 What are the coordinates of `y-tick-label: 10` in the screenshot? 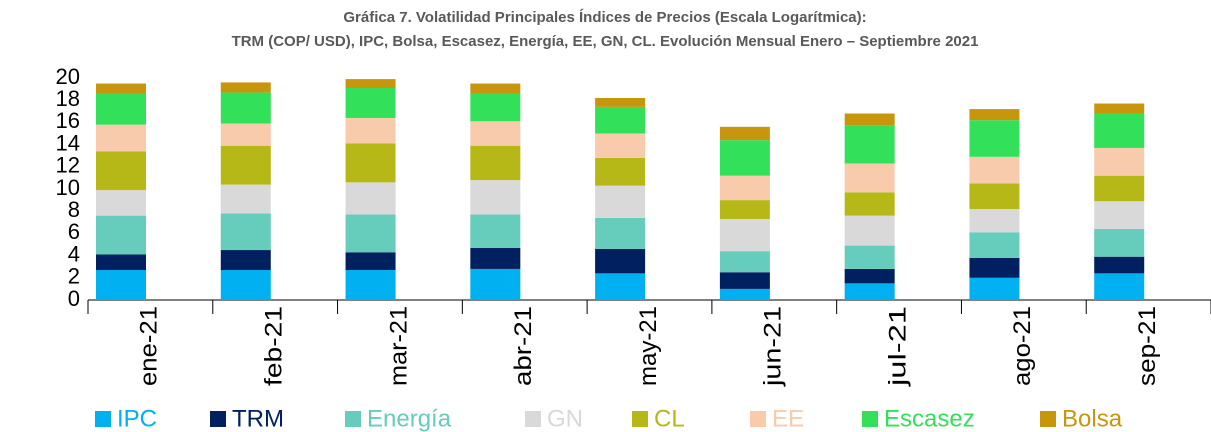 It's located at (68, 187).